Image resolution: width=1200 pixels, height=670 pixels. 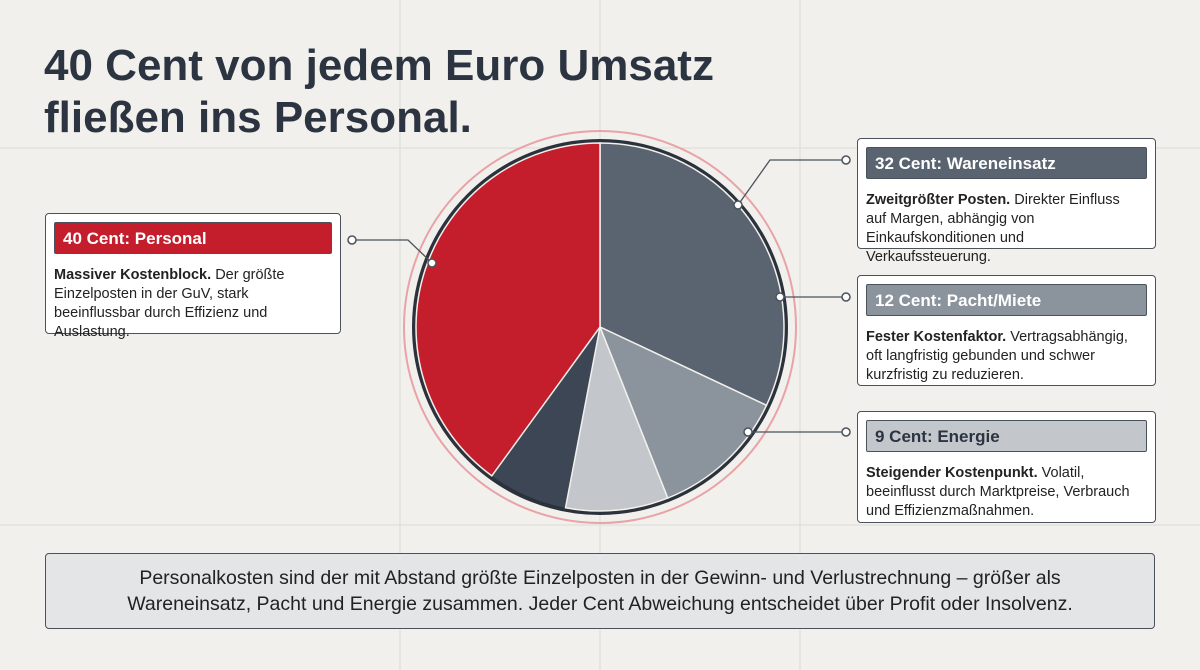 What do you see at coordinates (1006, 163) in the screenshot?
I see `box-header: 32 Cent: Wareneinsatz` at bounding box center [1006, 163].